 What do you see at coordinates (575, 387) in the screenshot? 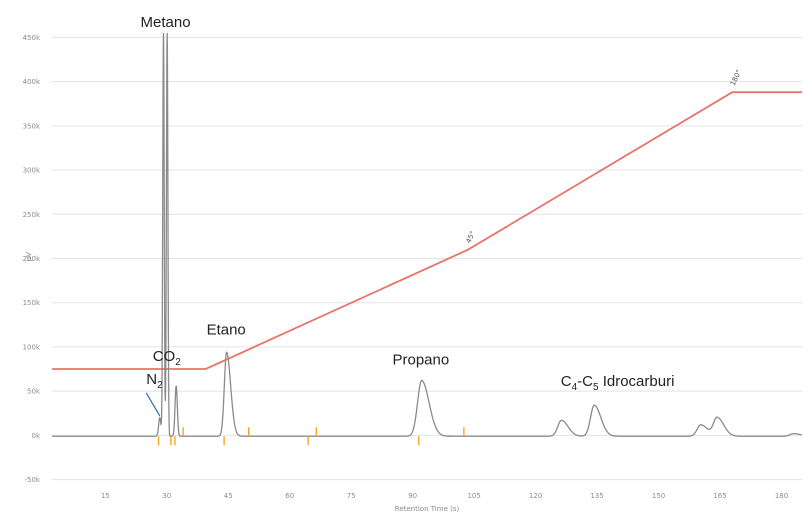
I see `annotation-subscript: 4` at bounding box center [575, 387].